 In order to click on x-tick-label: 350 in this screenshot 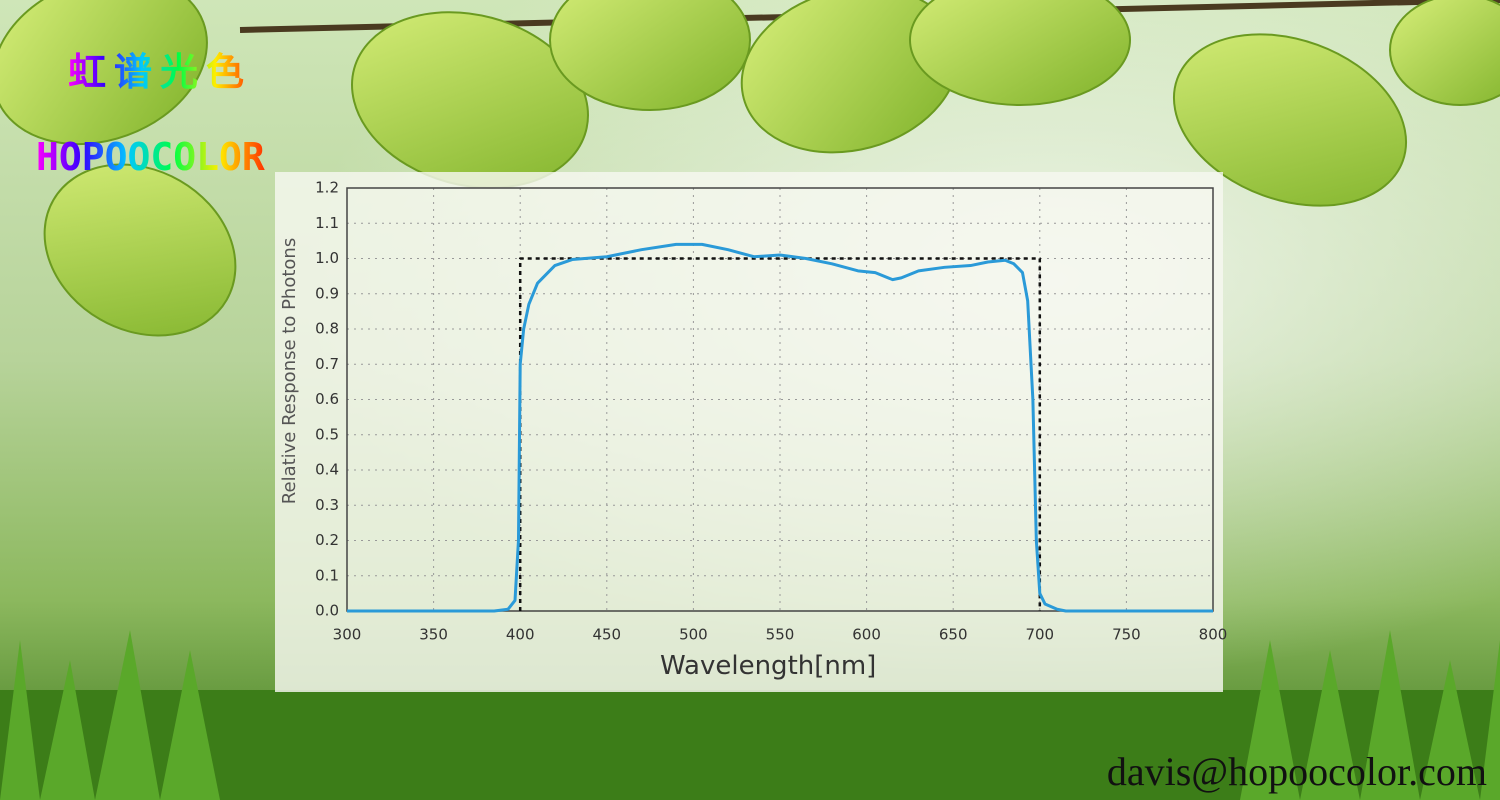, I will do `click(433, 635)`.